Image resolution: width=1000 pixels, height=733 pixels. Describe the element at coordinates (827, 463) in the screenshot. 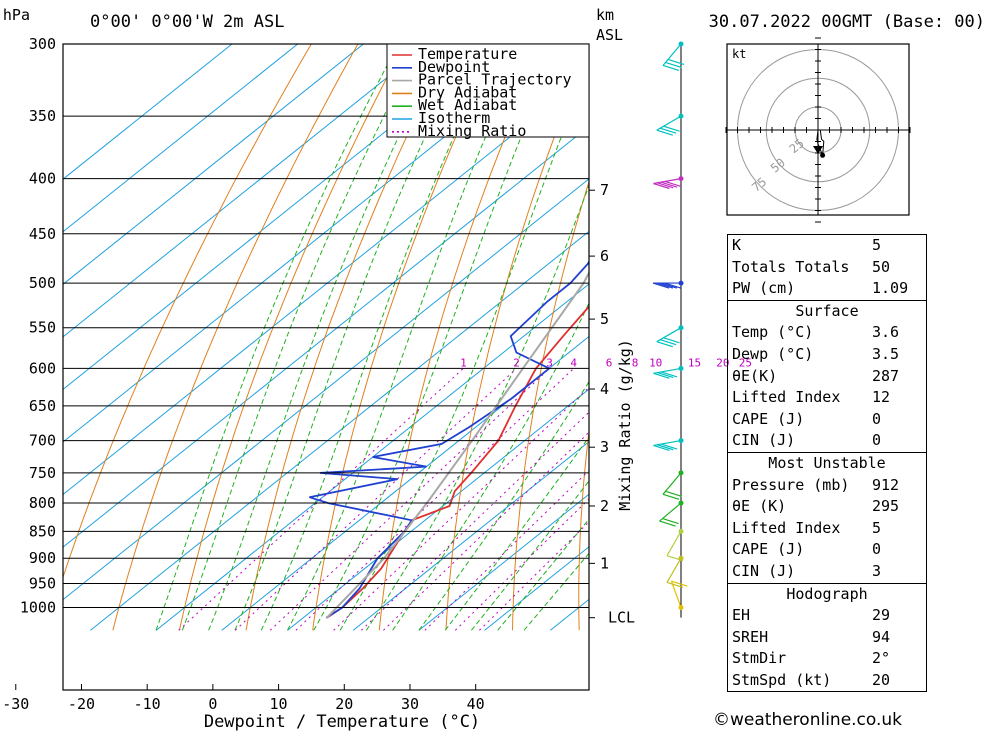

I see `most-unstable-header: Most Unstable` at that location.